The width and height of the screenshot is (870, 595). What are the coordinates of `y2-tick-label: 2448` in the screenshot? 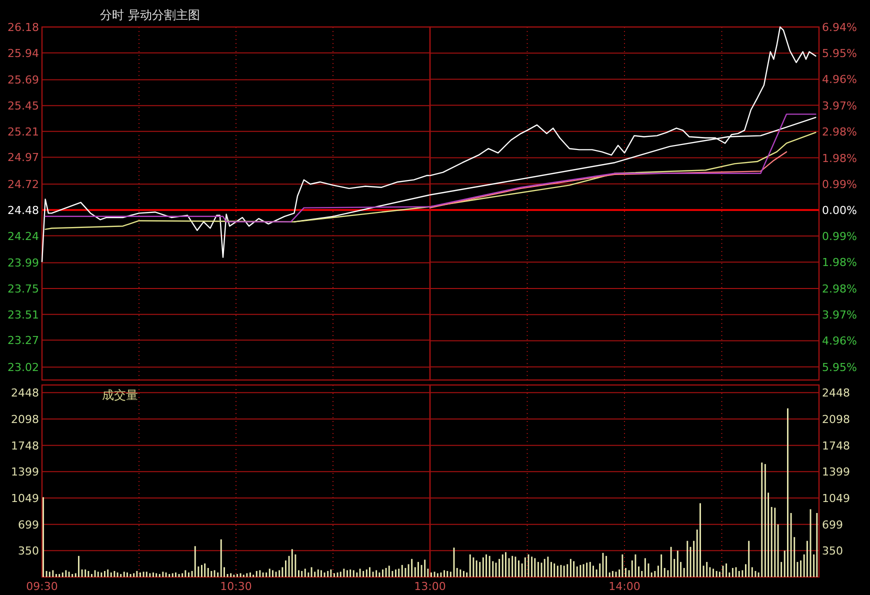 It's located at (836, 393).